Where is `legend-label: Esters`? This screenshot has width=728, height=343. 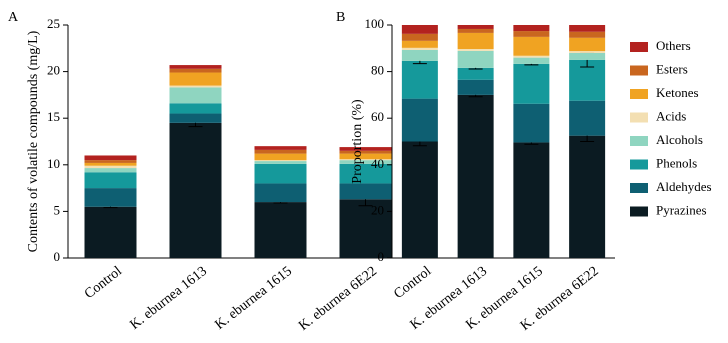
legend-label: Esters is located at coordinates (672, 68).